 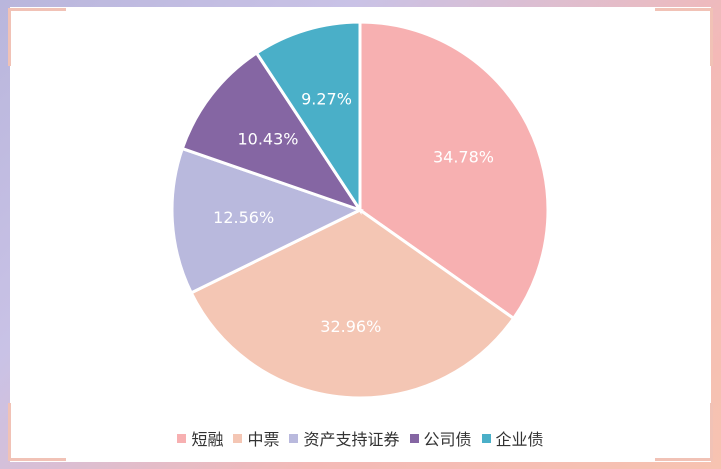 What do you see at coordinates (207, 439) in the screenshot?
I see `legend-label: 短融` at bounding box center [207, 439].